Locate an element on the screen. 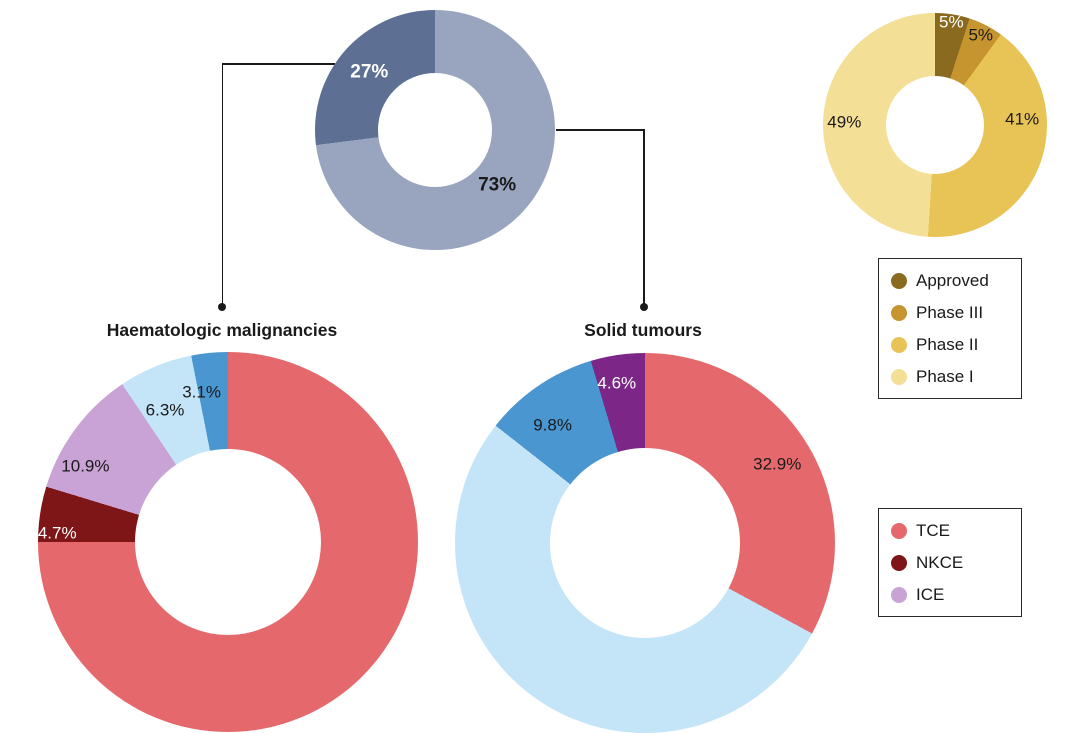  legend-item: Approved is located at coordinates (950, 280).